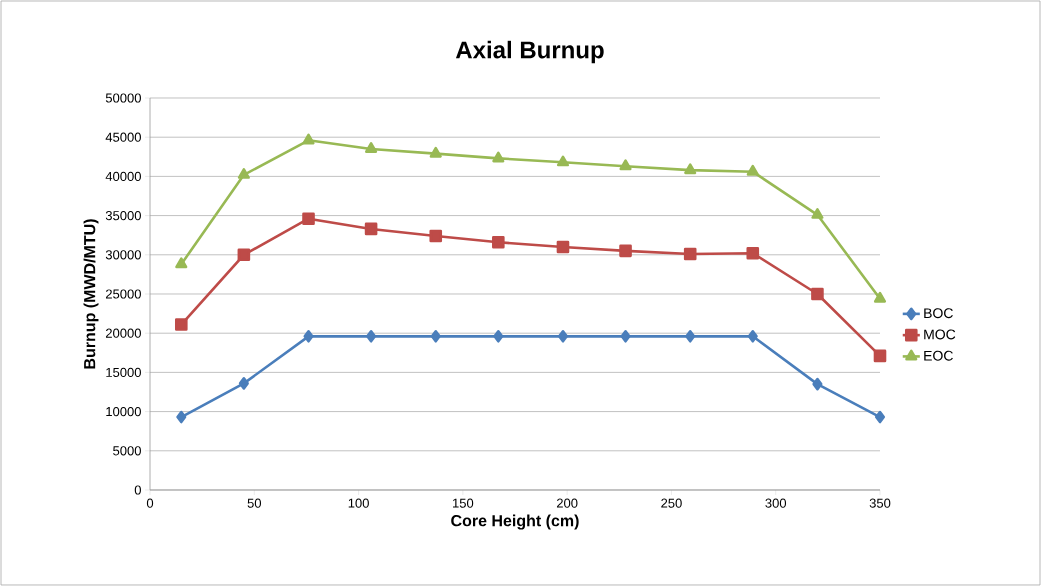 This screenshot has width=1041, height=586. I want to click on y-tick-label: 25000, so click(123, 294).